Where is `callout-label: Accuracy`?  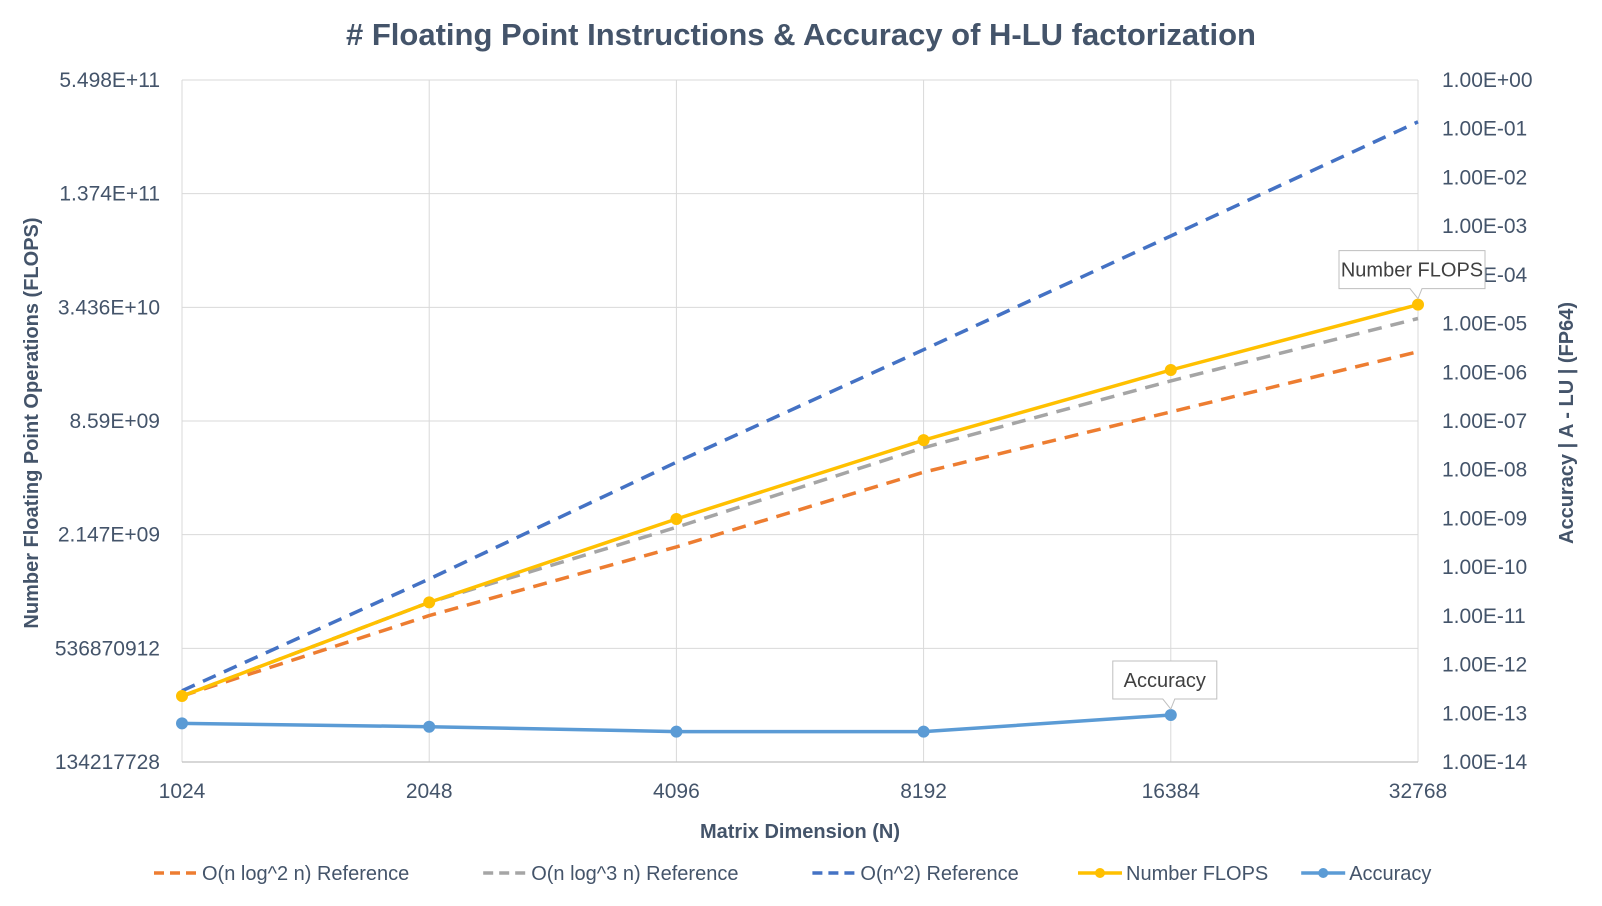 callout-label: Accuracy is located at coordinates (1165, 681).